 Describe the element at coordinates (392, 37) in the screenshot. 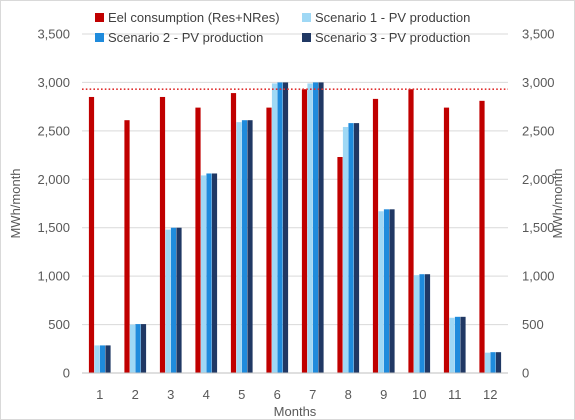

I see `legend-label: Scenario 3 - PV production` at that location.